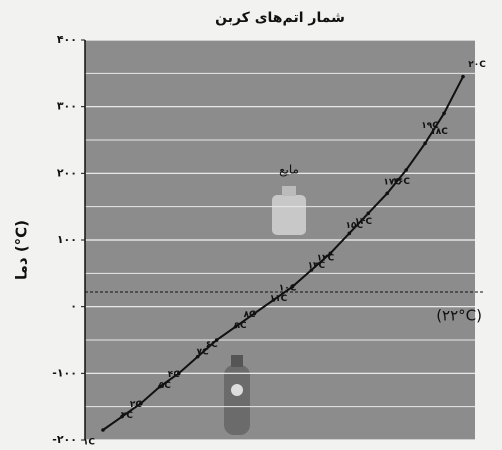 This screenshot has width=502, height=450. I want to click on point-label: ۲C, so click(136, 405).